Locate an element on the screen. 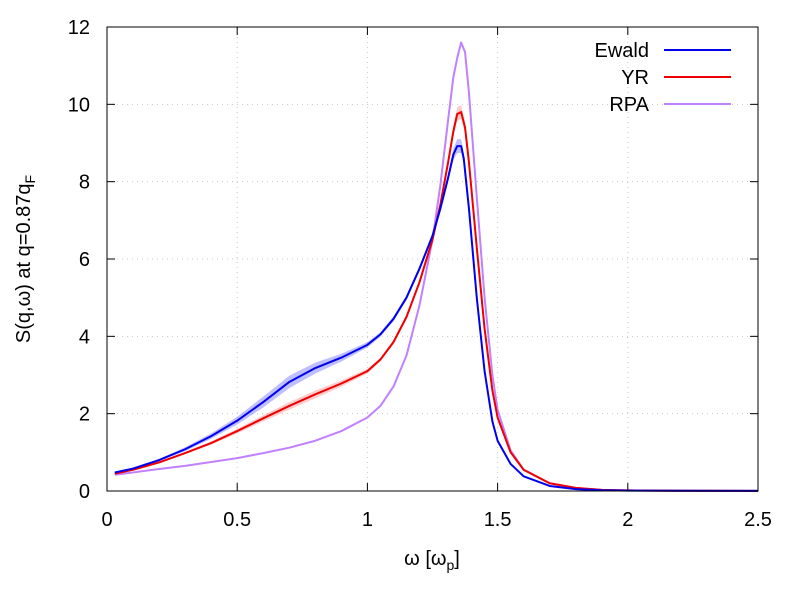 The height and width of the screenshot is (600, 800). y-tick-label: 4 is located at coordinates (84, 337).